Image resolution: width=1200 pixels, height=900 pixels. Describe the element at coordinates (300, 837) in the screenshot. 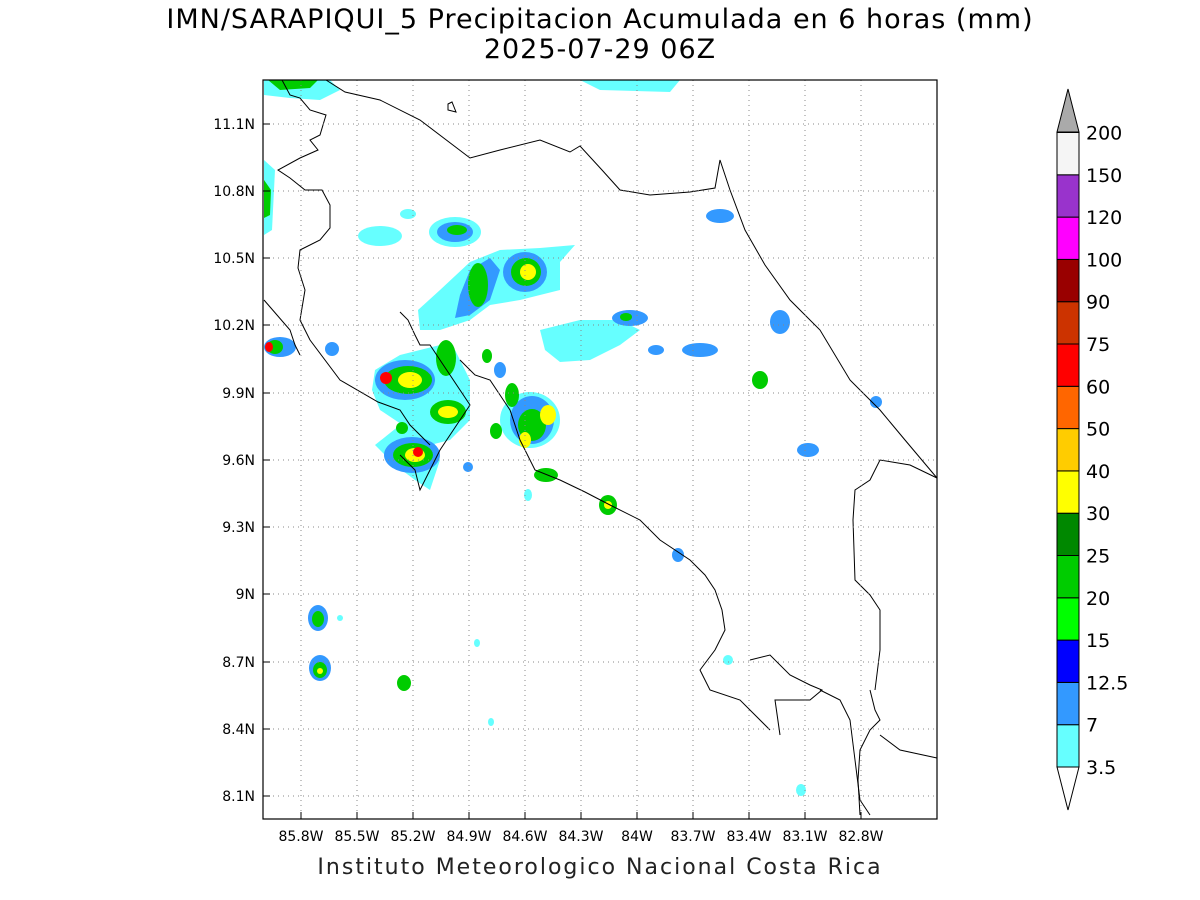

I see `lon-tick-label: 85.8W` at that location.